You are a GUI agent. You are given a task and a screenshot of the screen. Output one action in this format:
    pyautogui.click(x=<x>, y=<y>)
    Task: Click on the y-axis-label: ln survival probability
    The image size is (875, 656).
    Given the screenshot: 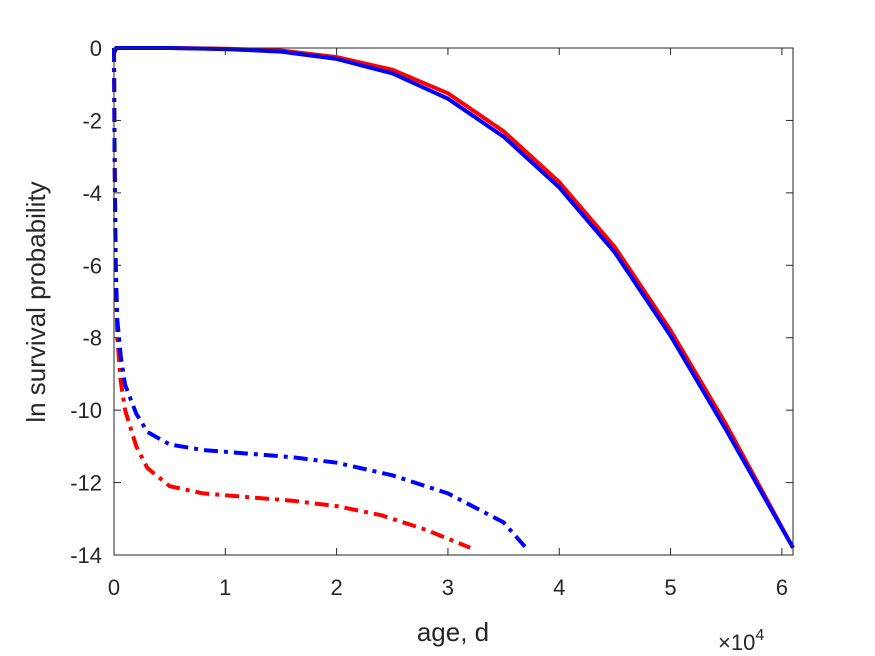 What is the action you would take?
    pyautogui.click(x=36, y=301)
    